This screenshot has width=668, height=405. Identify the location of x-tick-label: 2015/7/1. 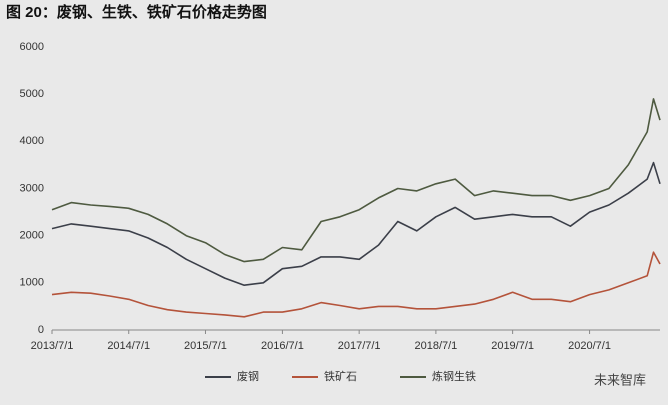
(205, 346).